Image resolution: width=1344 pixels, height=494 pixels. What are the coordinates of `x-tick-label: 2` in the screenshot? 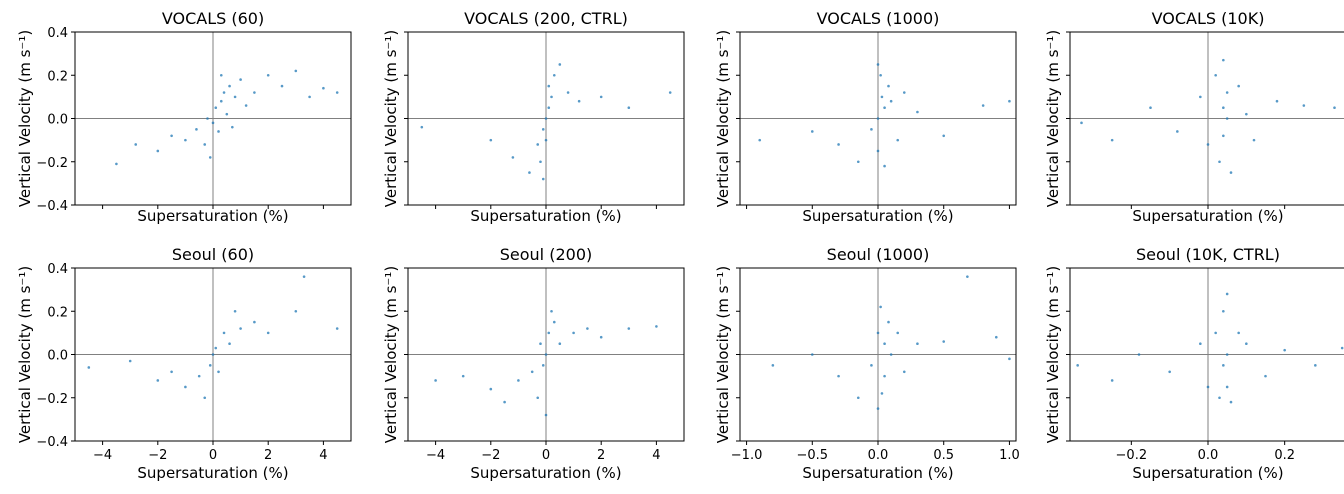 It's located at (268, 455).